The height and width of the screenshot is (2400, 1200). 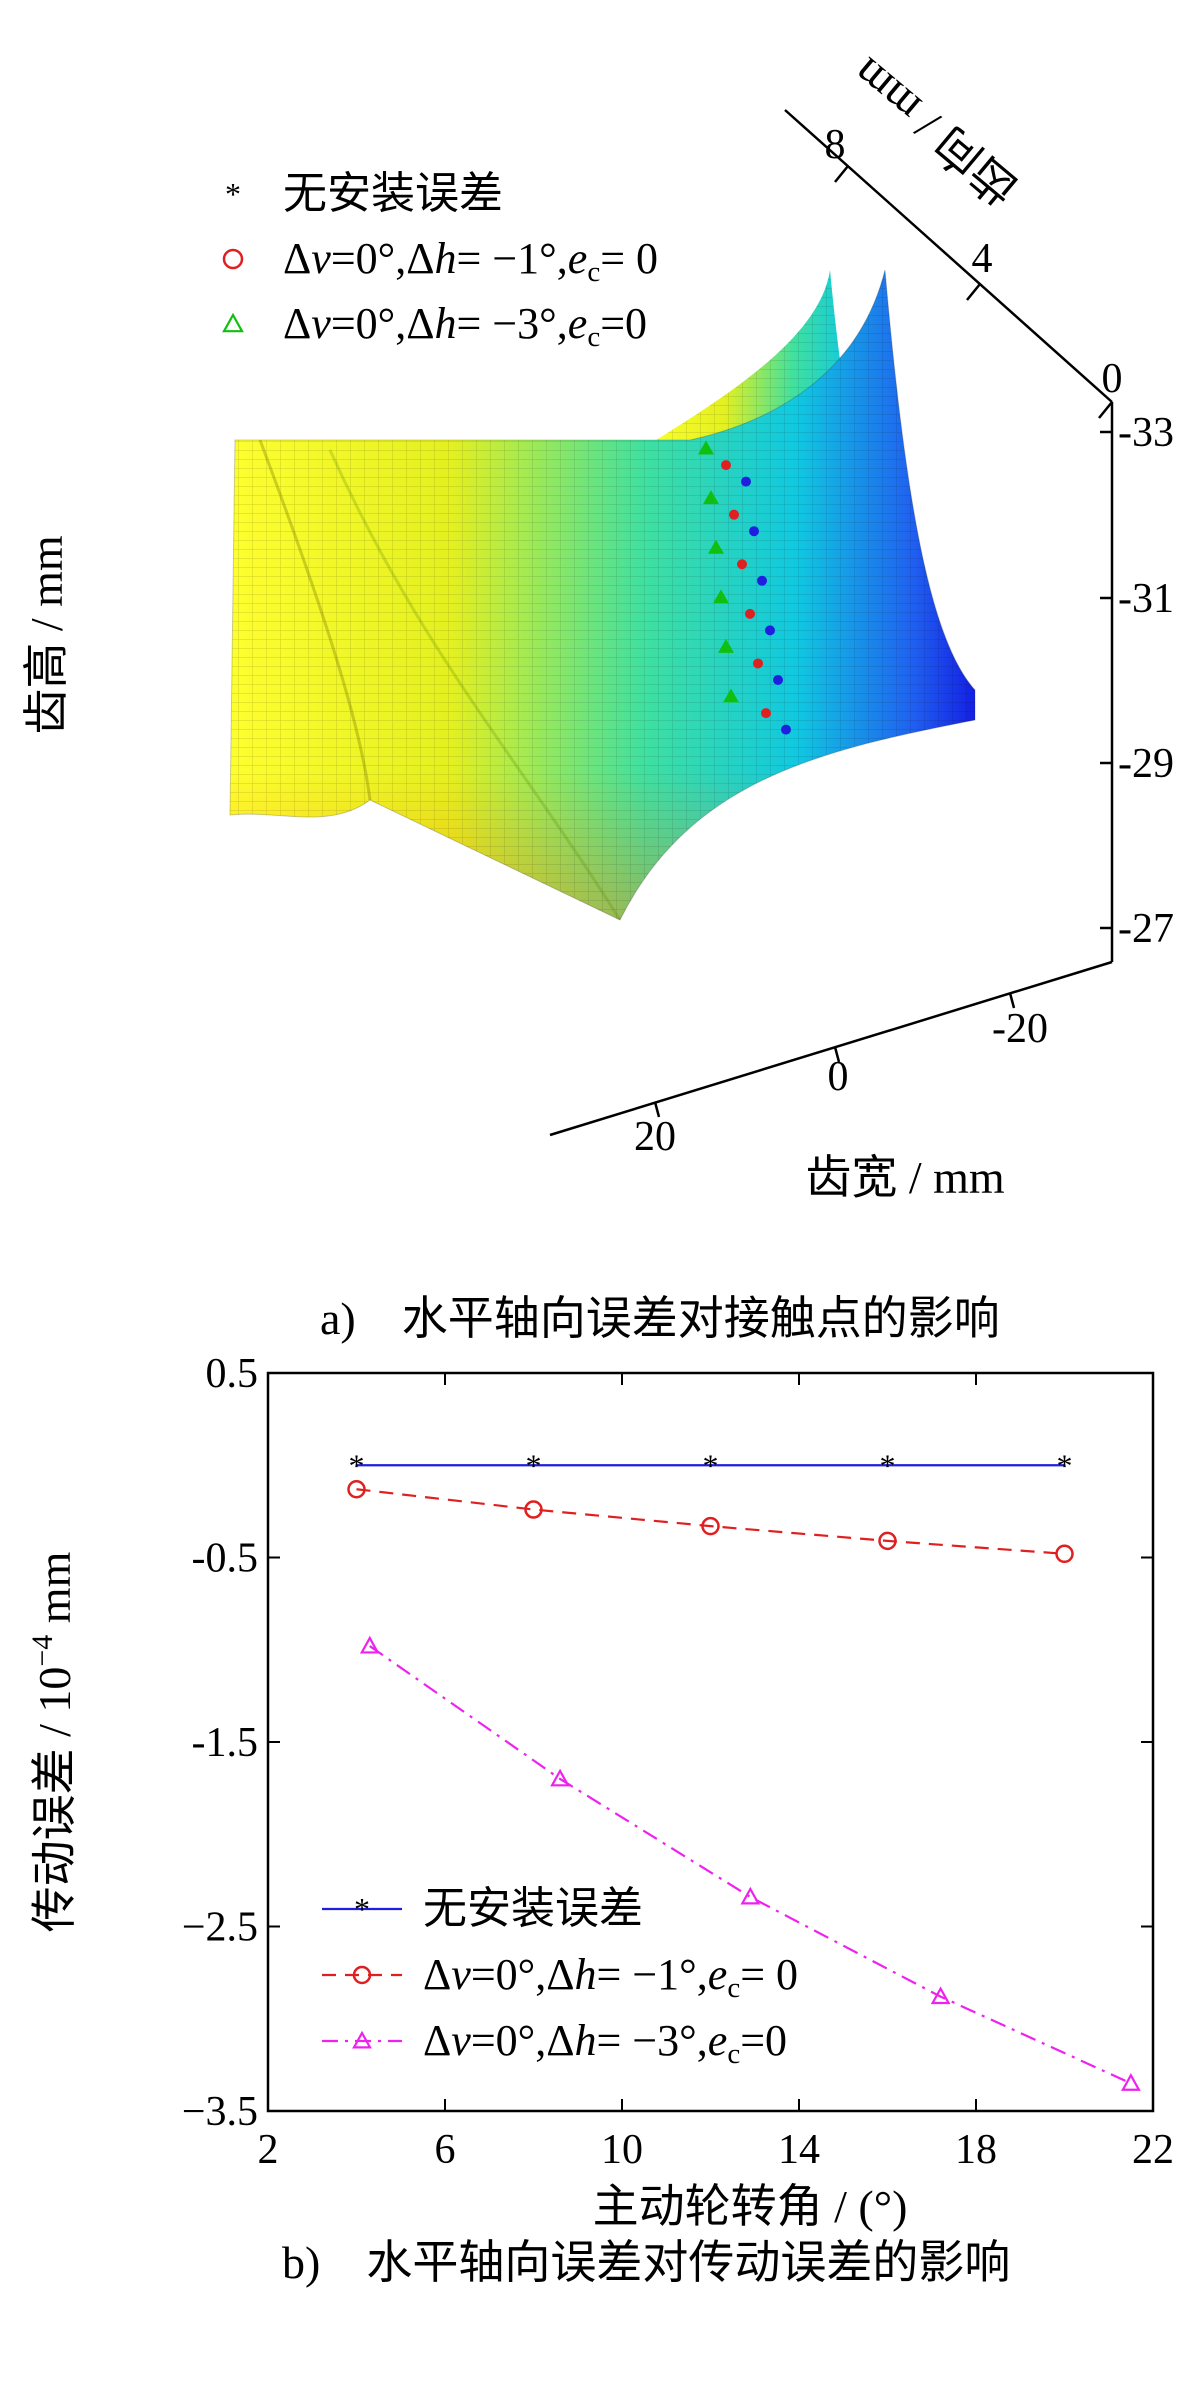 I want to click on legend-a-label: Δv=0°,Δh= −3°,ec=0, so click(x=465, y=326).